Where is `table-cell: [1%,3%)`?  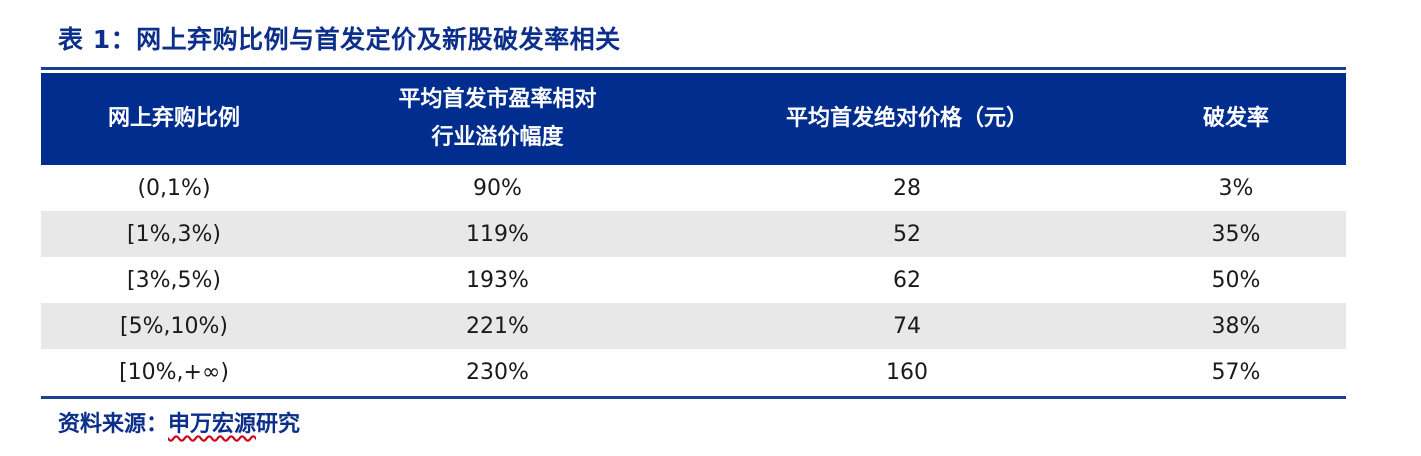 table-cell: [1%,3%) is located at coordinates (174, 234).